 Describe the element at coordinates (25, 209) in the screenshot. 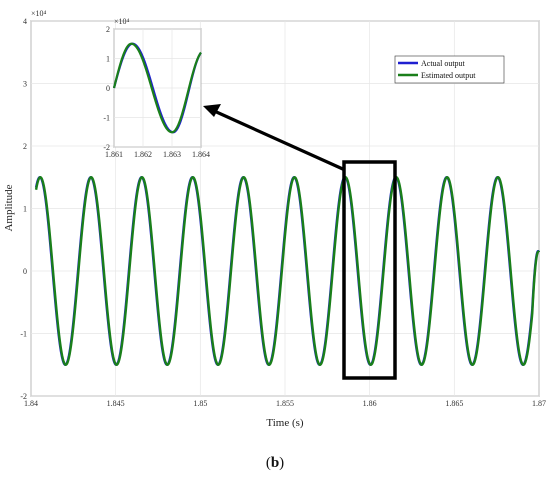

I see `main-y-tick-label: 1` at that location.